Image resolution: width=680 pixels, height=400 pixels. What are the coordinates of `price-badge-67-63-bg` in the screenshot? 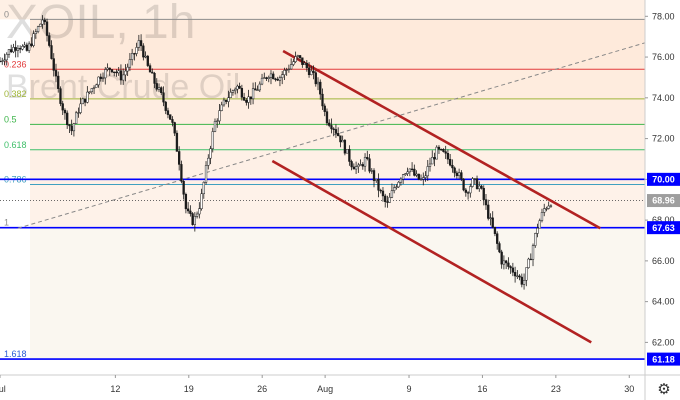 It's located at (663, 228).